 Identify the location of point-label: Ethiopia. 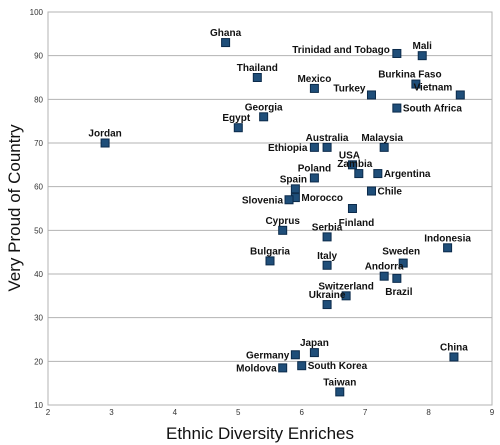
(288, 148).